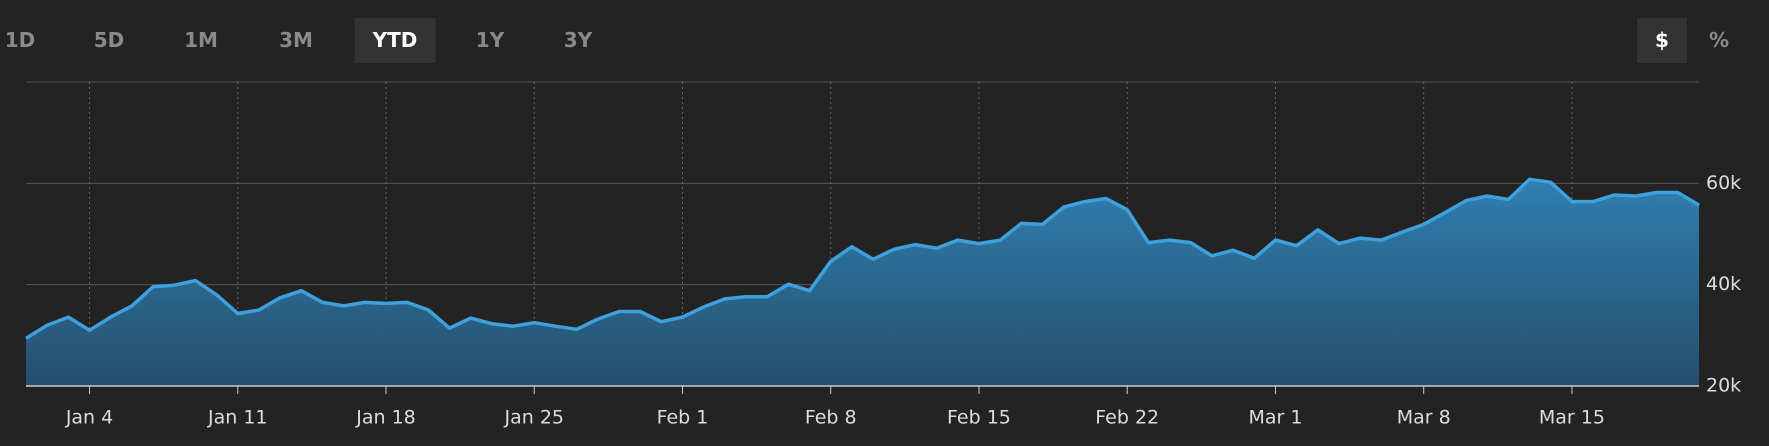 Image resolution: width=1769 pixels, height=446 pixels. I want to click on range-button: 3Y, so click(578, 40).